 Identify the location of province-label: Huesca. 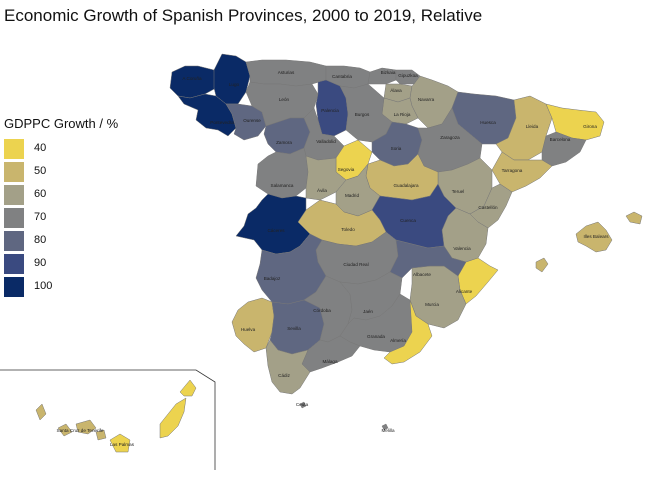
(488, 122).